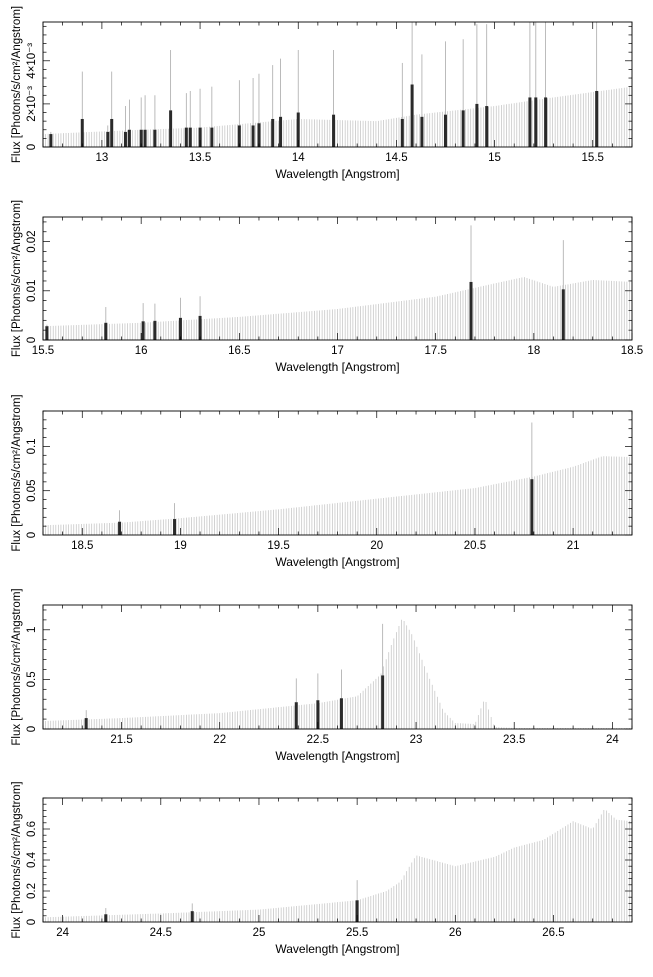 The width and height of the screenshot is (653, 977). I want to click on y-tick-label: 0.2, so click(32, 891).